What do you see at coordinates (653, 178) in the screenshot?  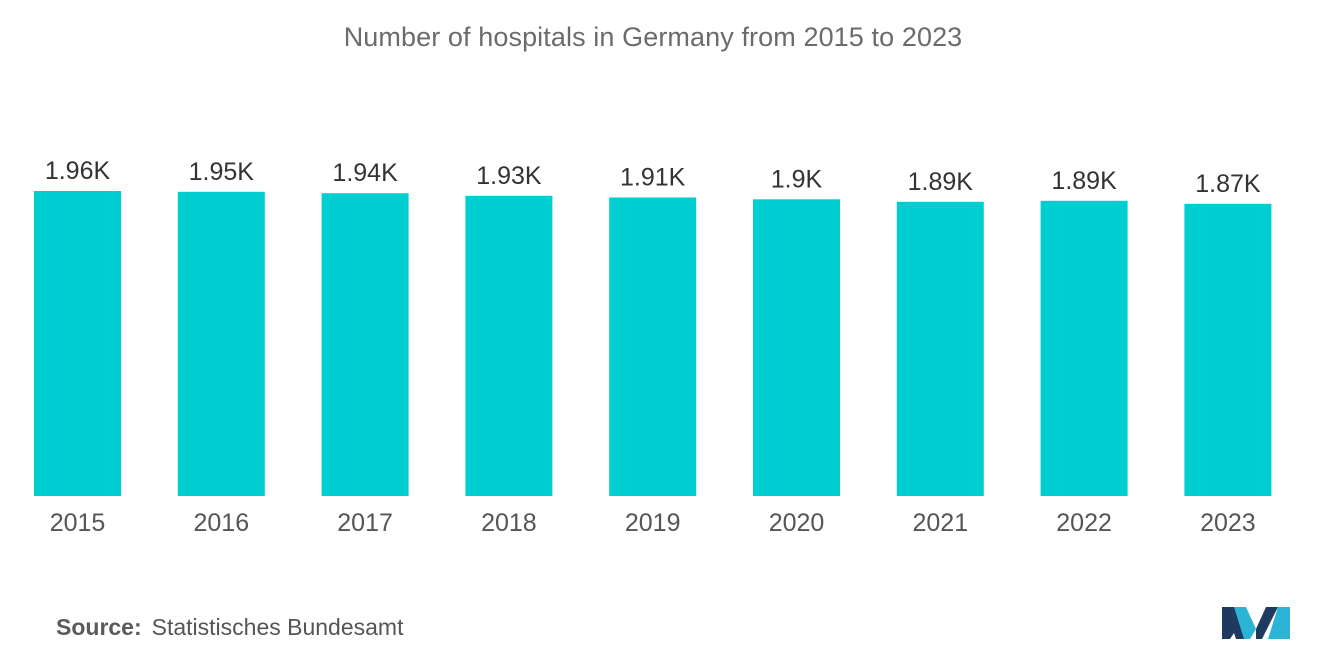 I see `value-label-2019: 1.91K` at bounding box center [653, 178].